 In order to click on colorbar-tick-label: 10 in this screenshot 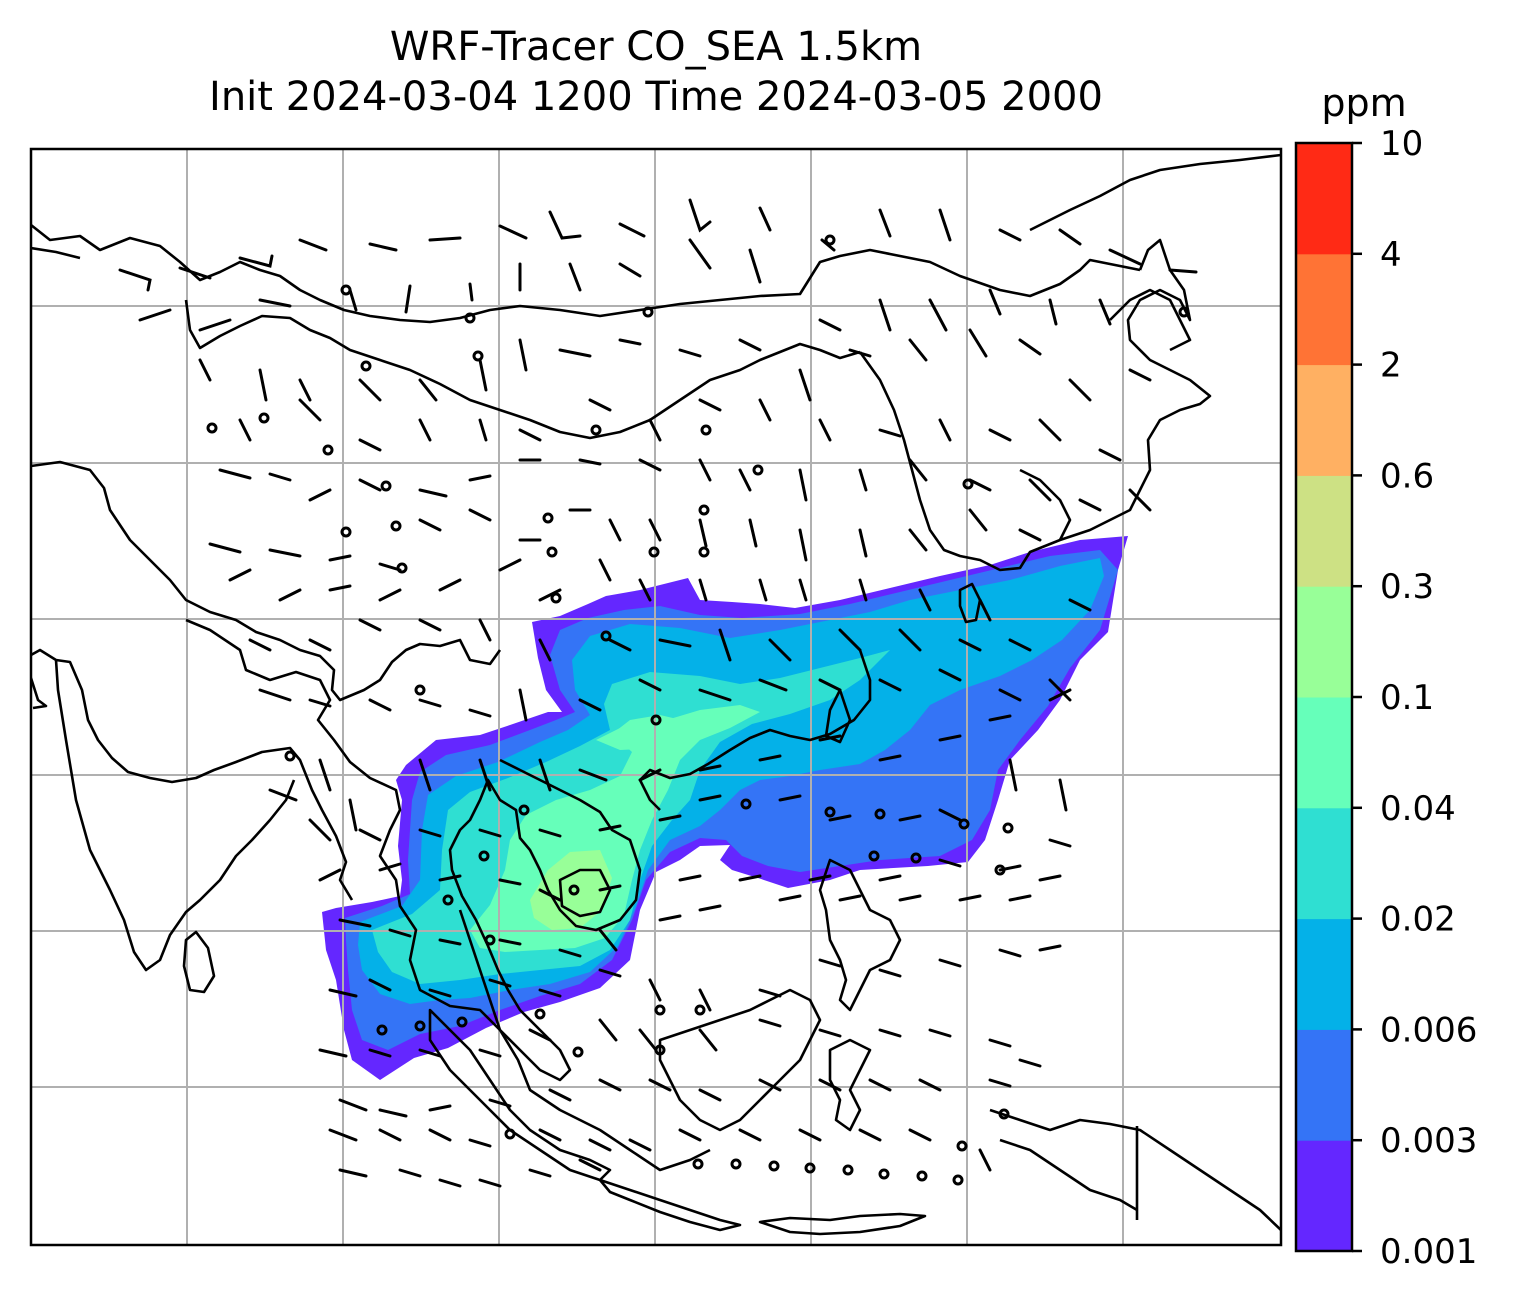, I will do `click(1401, 144)`.